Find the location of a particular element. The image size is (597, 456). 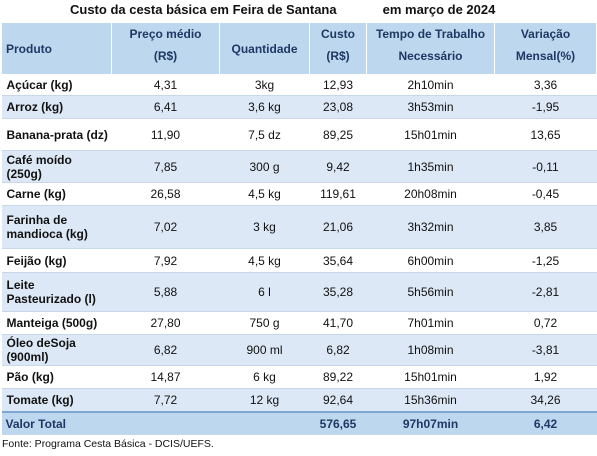

cell-custo: 35,64 is located at coordinates (338, 260).